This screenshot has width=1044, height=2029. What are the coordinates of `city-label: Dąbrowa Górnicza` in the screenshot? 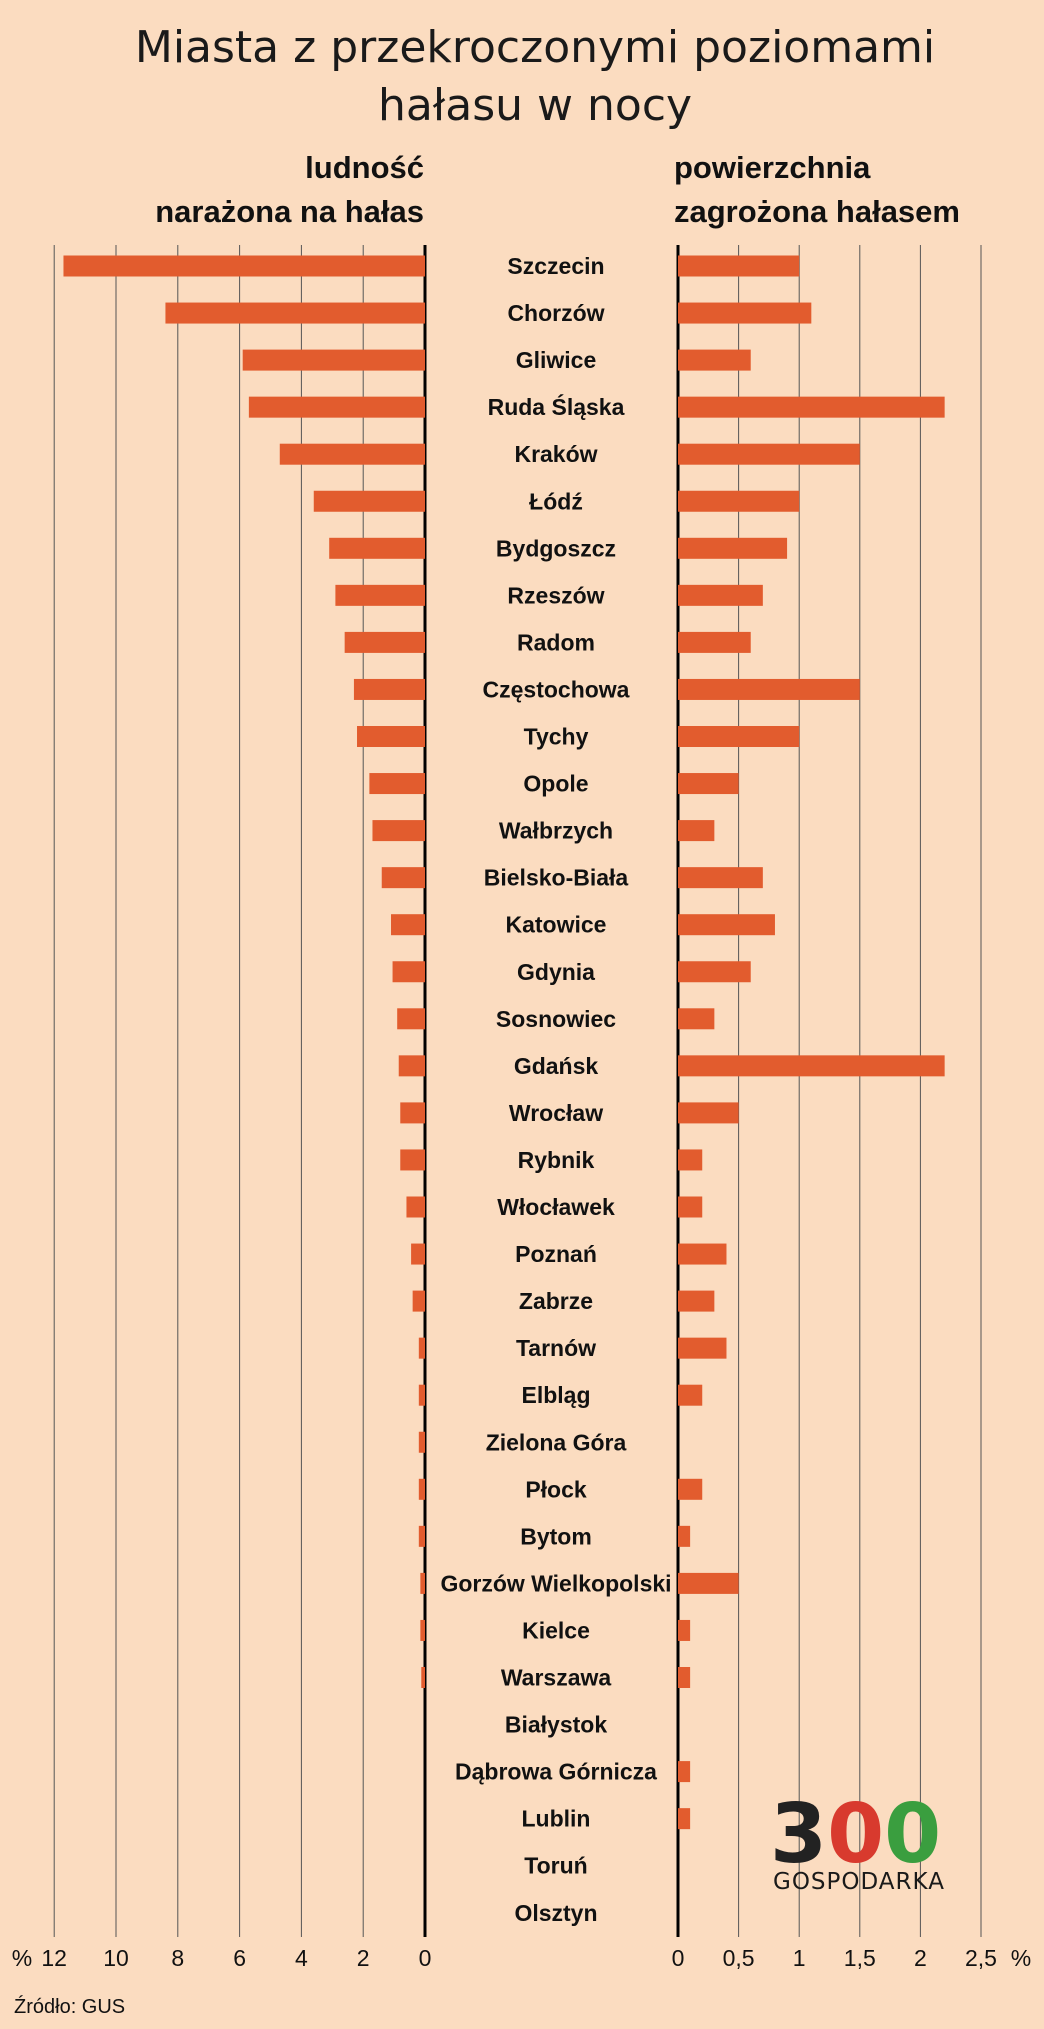 It's located at (556, 1772).